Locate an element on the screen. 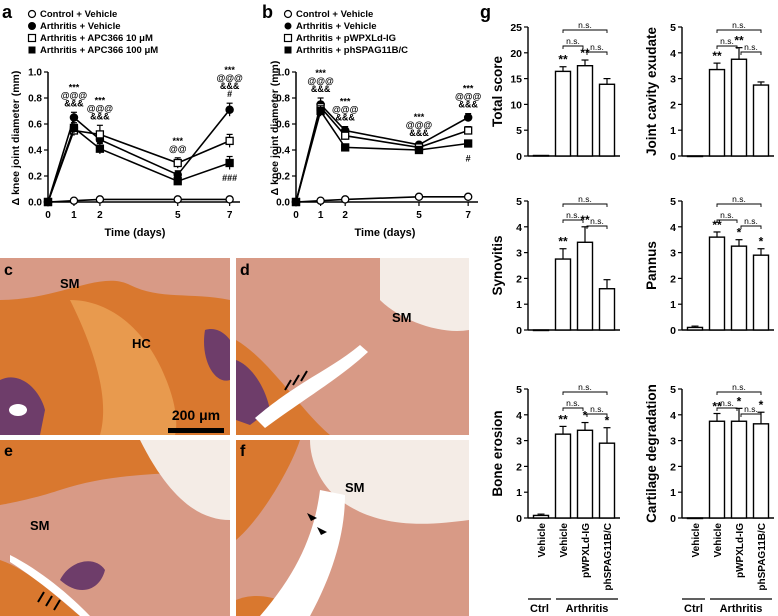 The width and height of the screenshot is (778, 616). group-labels-left: Ctrl Arthritis is located at coordinates (573, 606).